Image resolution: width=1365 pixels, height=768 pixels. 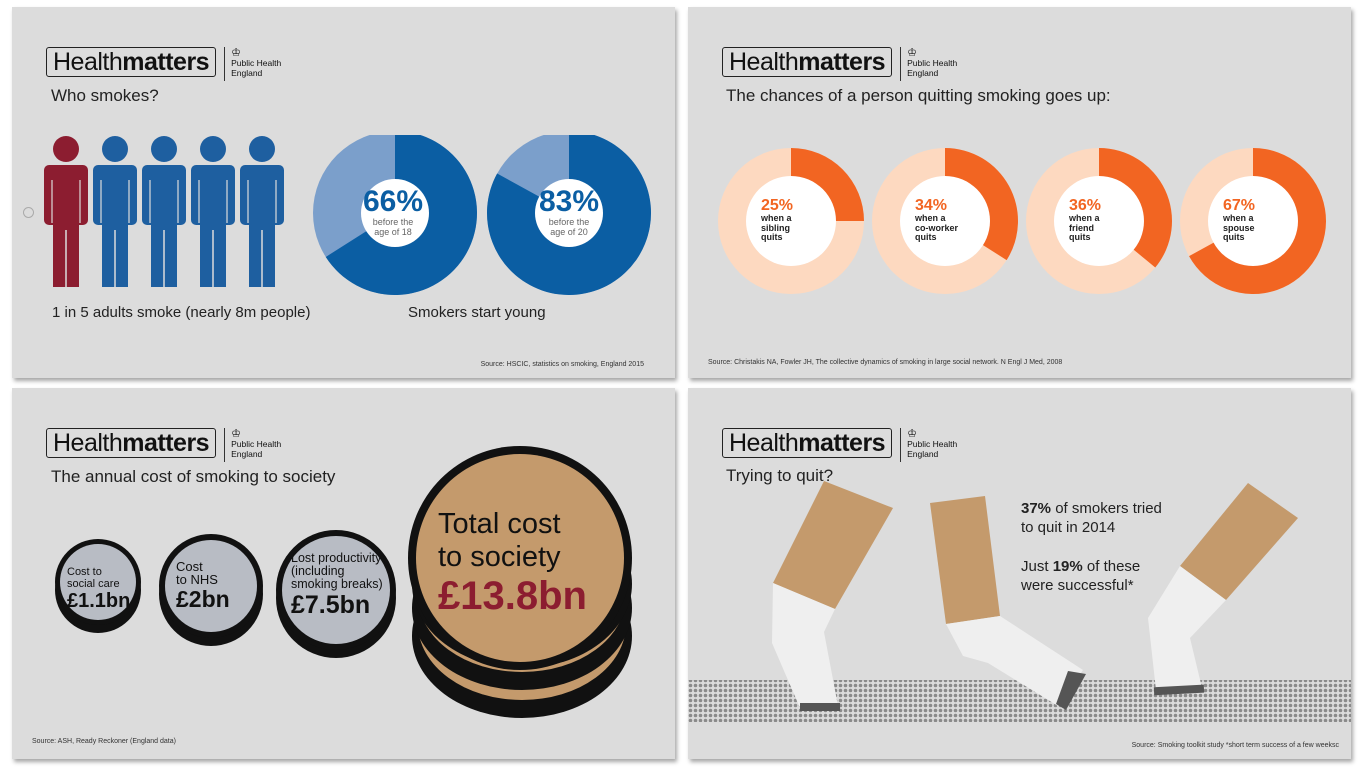 I want to click on person-smoker-icon, so click(x=66, y=211).